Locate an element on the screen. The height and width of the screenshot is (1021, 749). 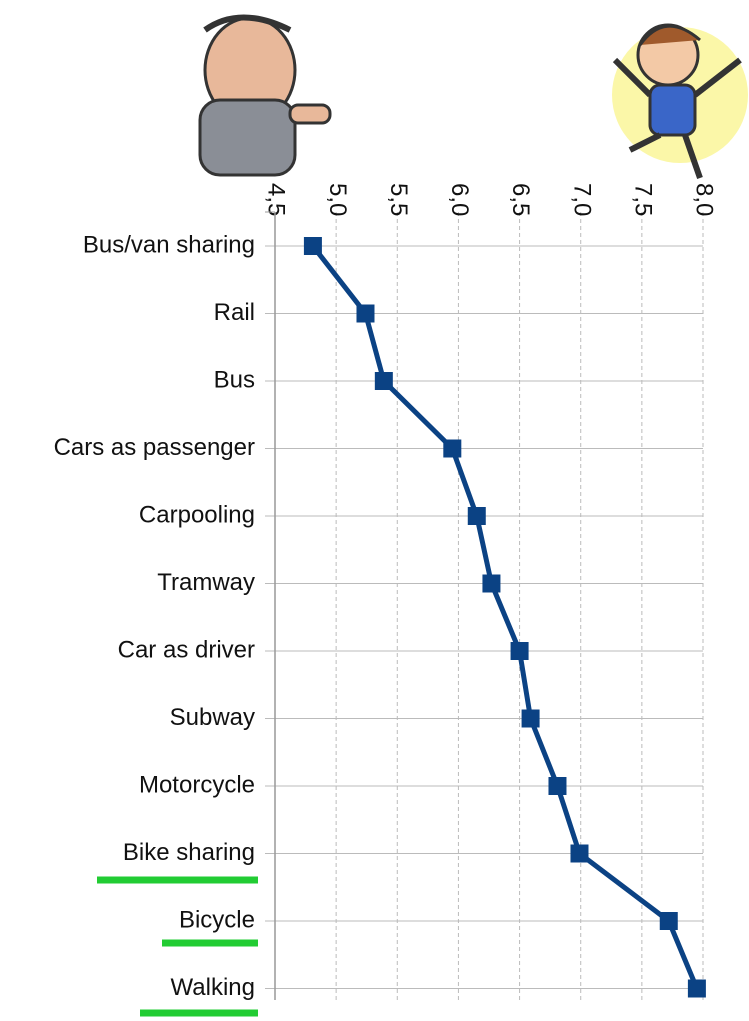
y-tick-label: Bus/van sharing is located at coordinates (169, 244).